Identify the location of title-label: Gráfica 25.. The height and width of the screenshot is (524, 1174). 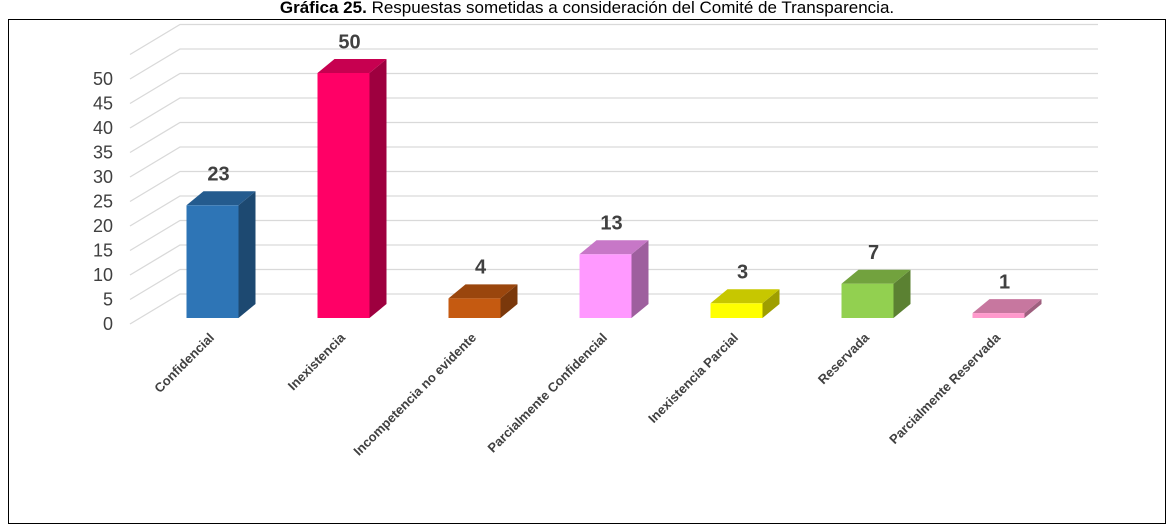
(323, 8).